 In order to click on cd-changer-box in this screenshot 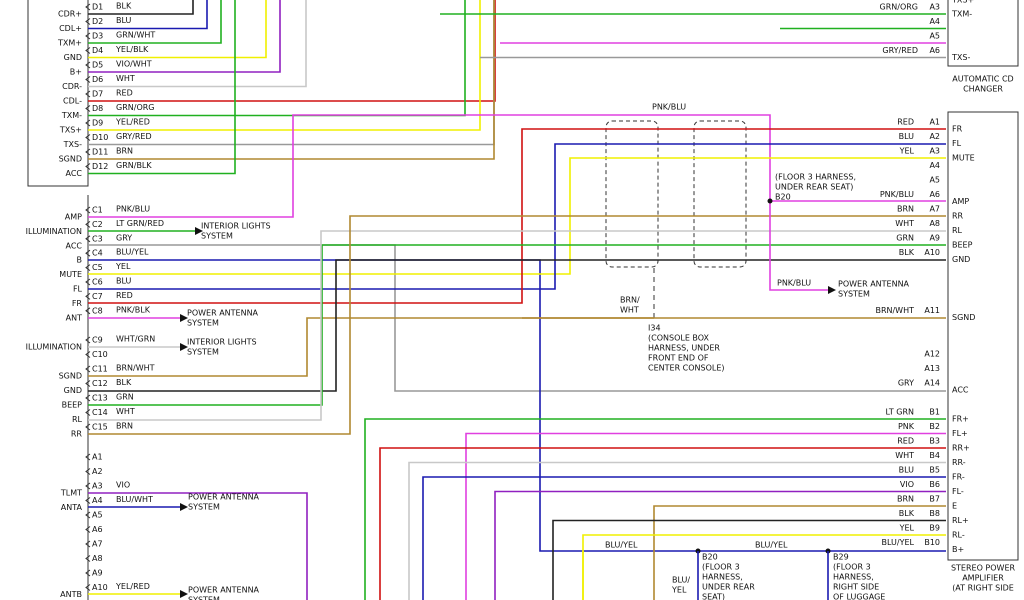, I will do `click(983, 33)`.